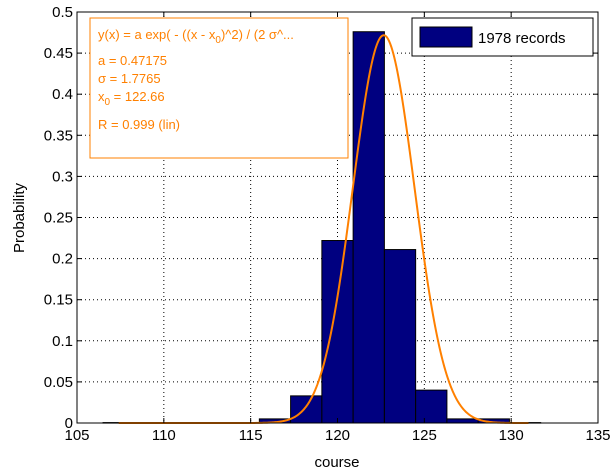 The width and height of the screenshot is (615, 474). Describe the element at coordinates (157, 34) in the screenshot. I see `fit-formula-part1: y(x) = a exp( - ((x - x` at that location.